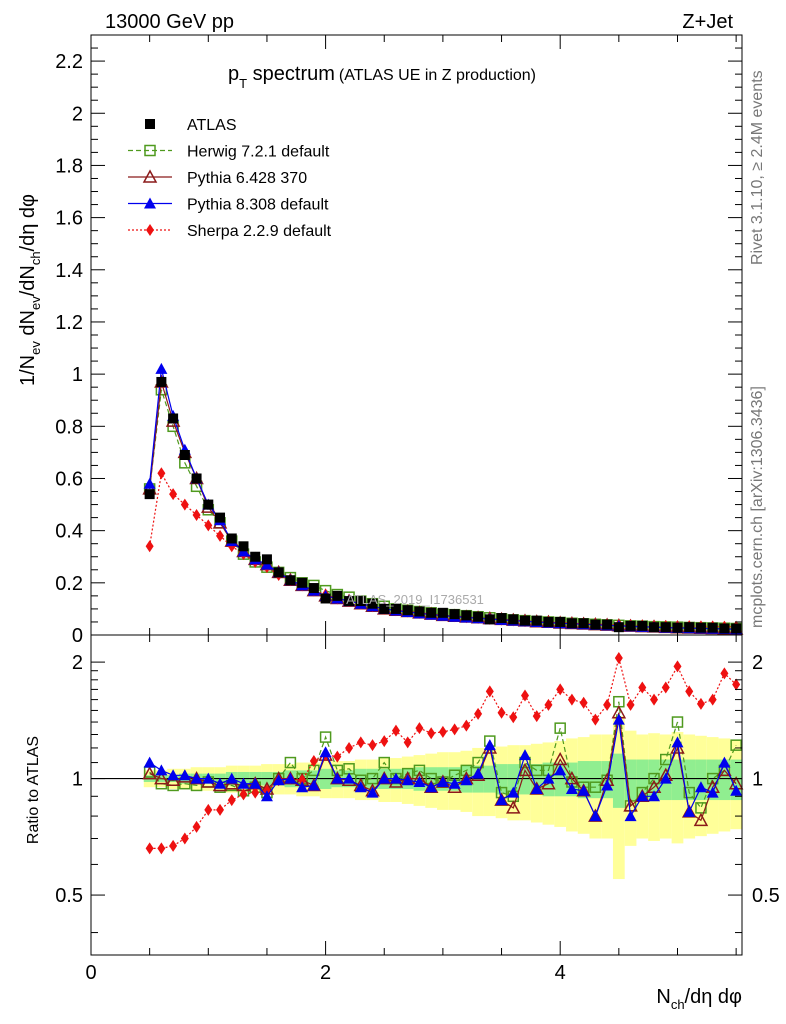  I want to click on y-tick-label: 2, so click(77, 114).